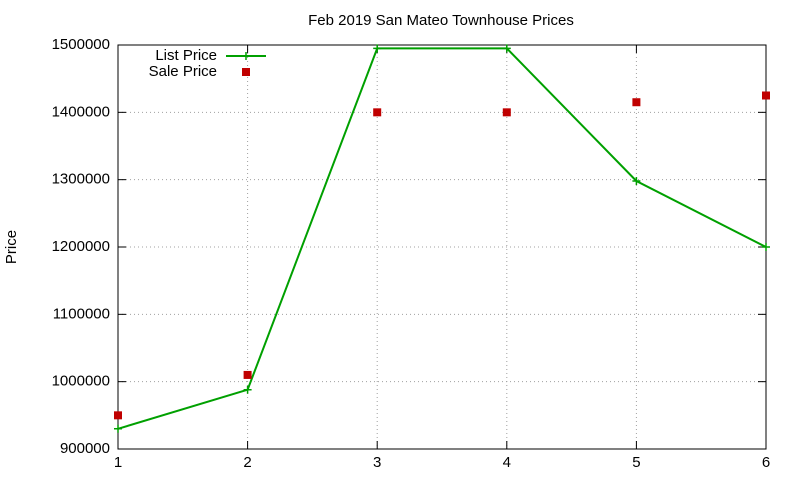 The height and width of the screenshot is (480, 800). What do you see at coordinates (441, 20) in the screenshot?
I see `chart-title: Feb 2019 San Mateo Townhouse Prices` at bounding box center [441, 20].